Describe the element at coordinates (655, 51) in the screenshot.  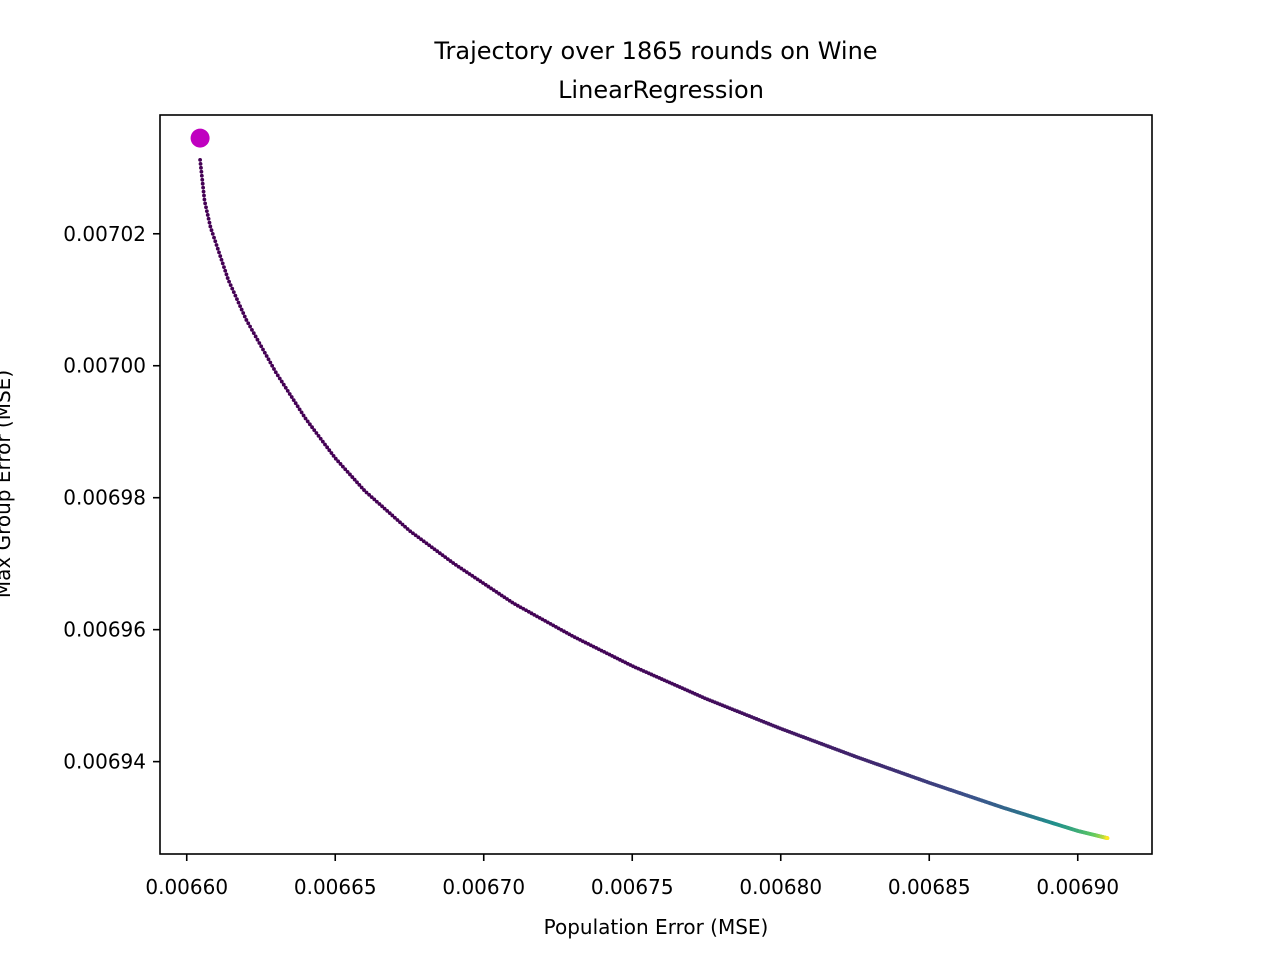
I see `chart-title: Trajectory over 1865 rounds on Wine` at that location.